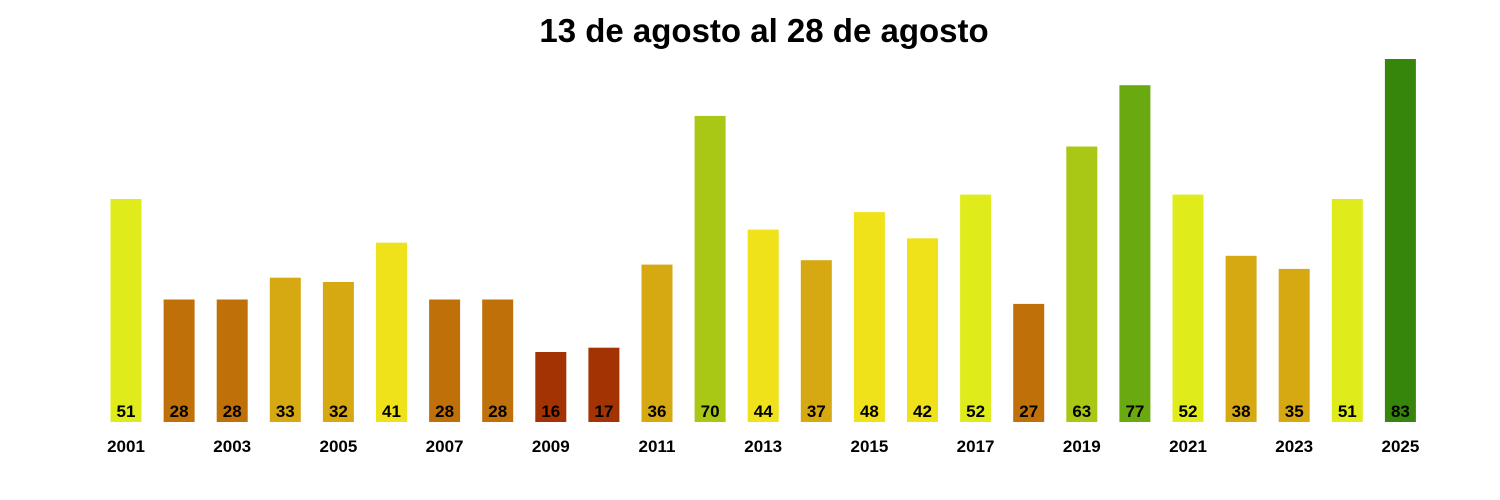 The width and height of the screenshot is (1500, 500). I want to click on bar-value-2022: 38, so click(1241, 411).